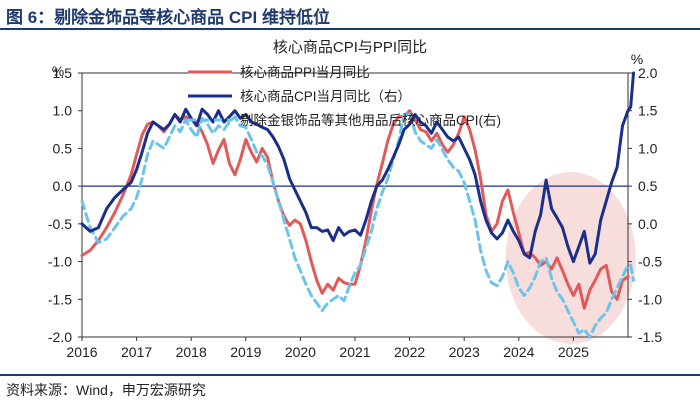  I want to click on chart-title: 核心商品CPI与PPI同比, so click(350, 47).